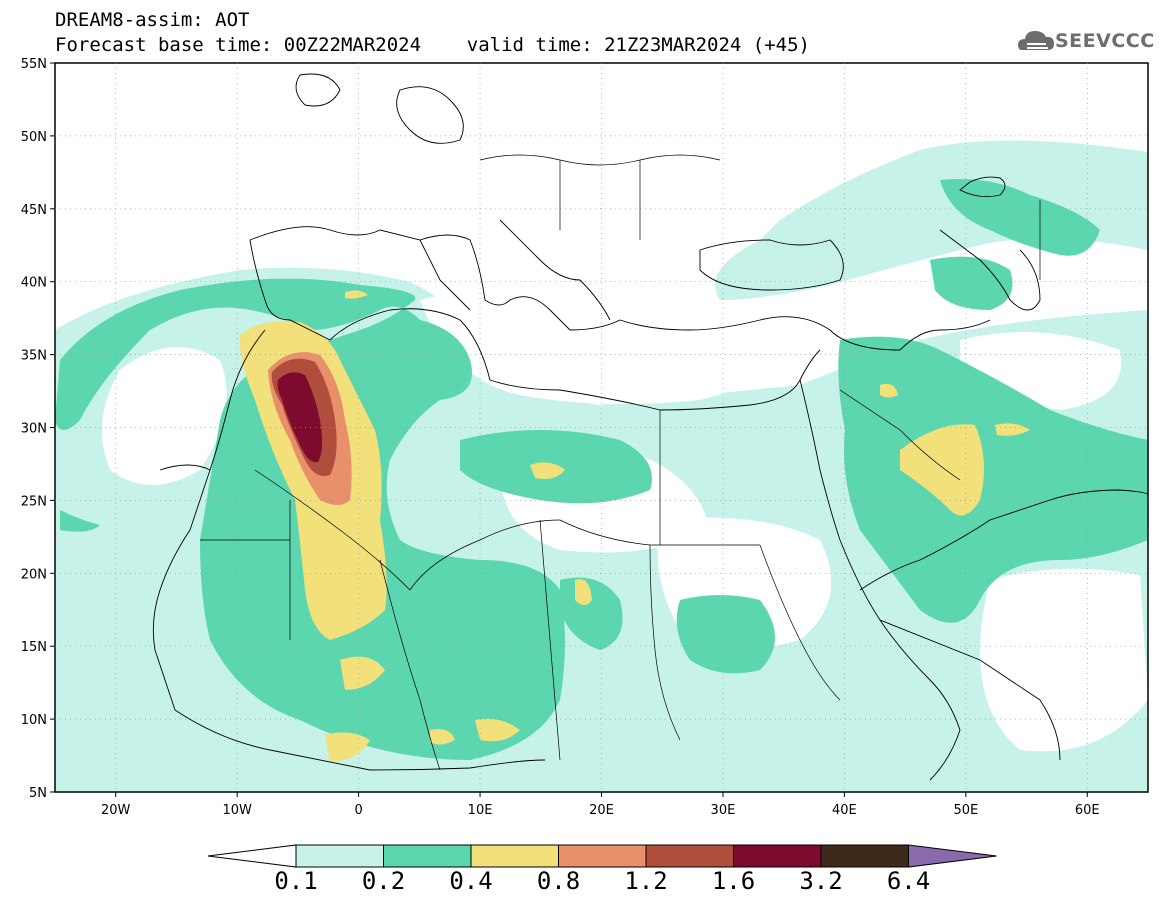 This screenshot has height=905, width=1165. I want to click on map-title: DREAM8-assim: AOT, so click(152, 20).